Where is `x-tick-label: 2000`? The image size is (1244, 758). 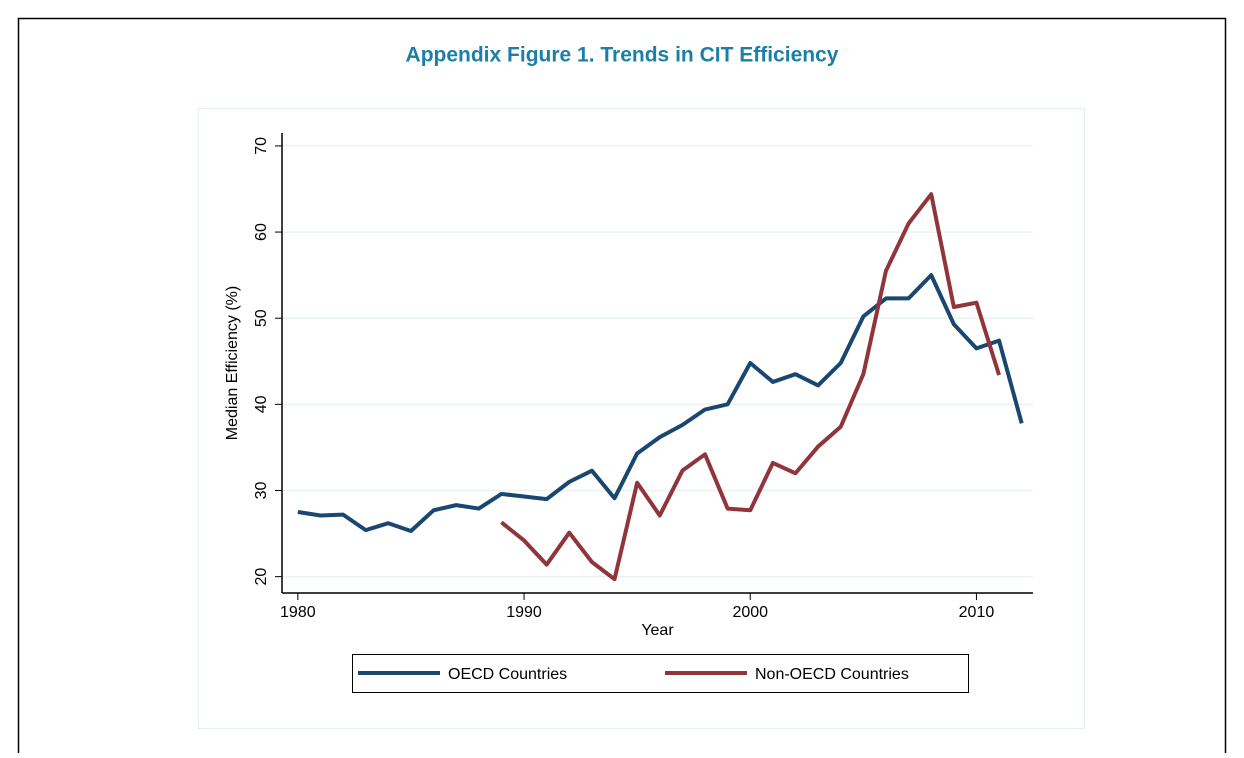 x-tick-label: 2000 is located at coordinates (750, 612).